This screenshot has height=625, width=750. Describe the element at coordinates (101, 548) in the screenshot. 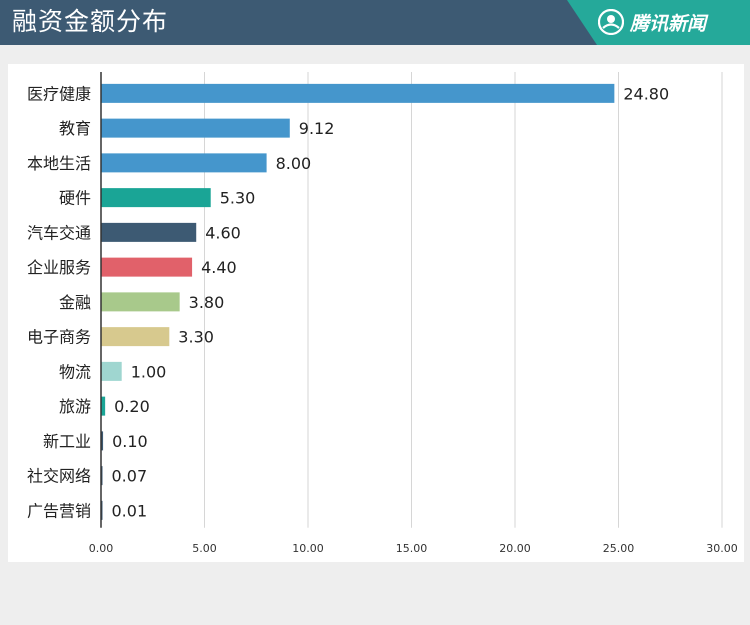

I see `x-tick-label: 0.00` at that location.